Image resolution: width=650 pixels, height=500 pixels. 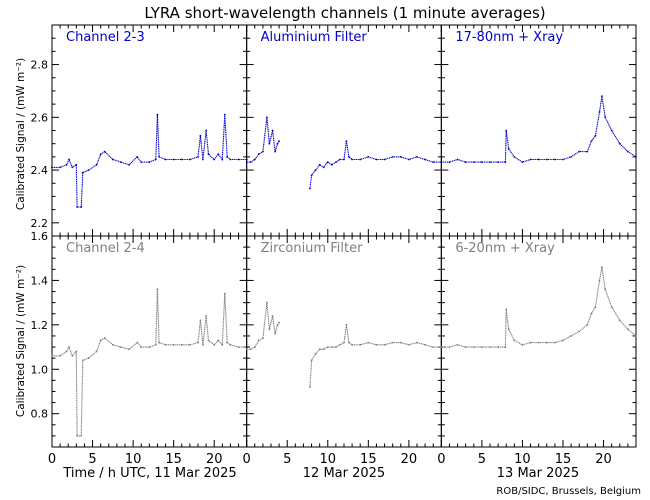 What do you see at coordinates (40, 369) in the screenshot?
I see `y-tick-label: 1.0` at bounding box center [40, 369].